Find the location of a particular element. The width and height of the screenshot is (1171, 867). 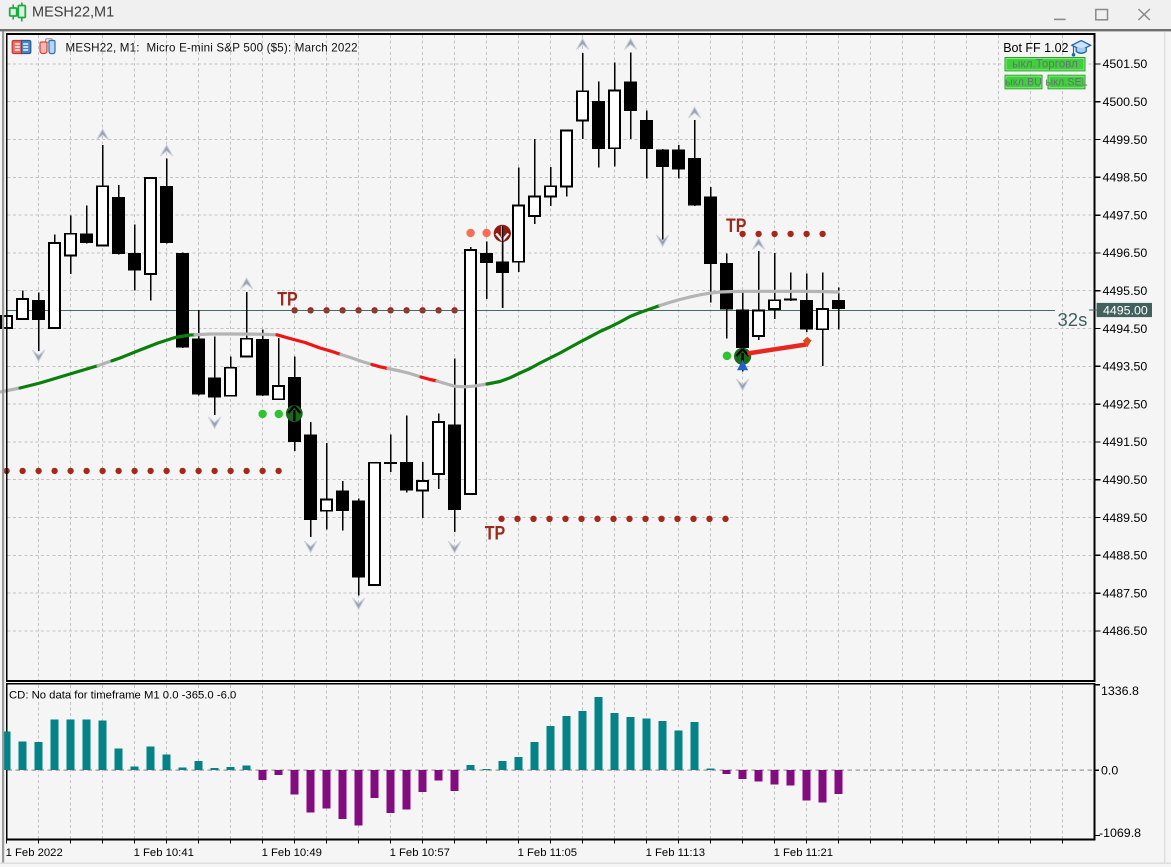

svg-text: 4495.50 is located at coordinates (1125, 291).